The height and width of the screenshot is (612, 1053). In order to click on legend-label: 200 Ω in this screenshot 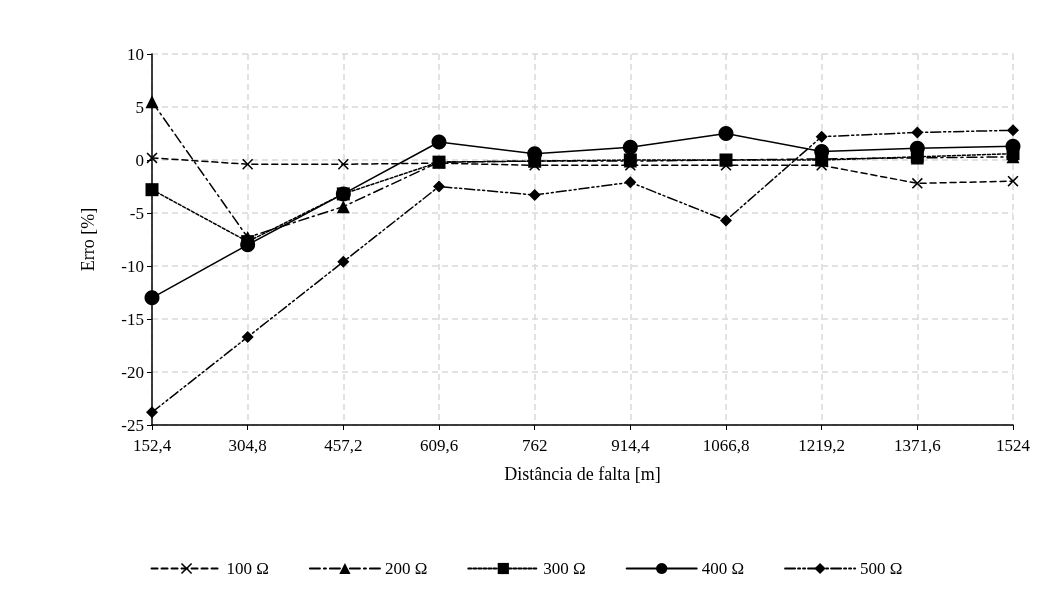, I will do `click(406, 568)`.